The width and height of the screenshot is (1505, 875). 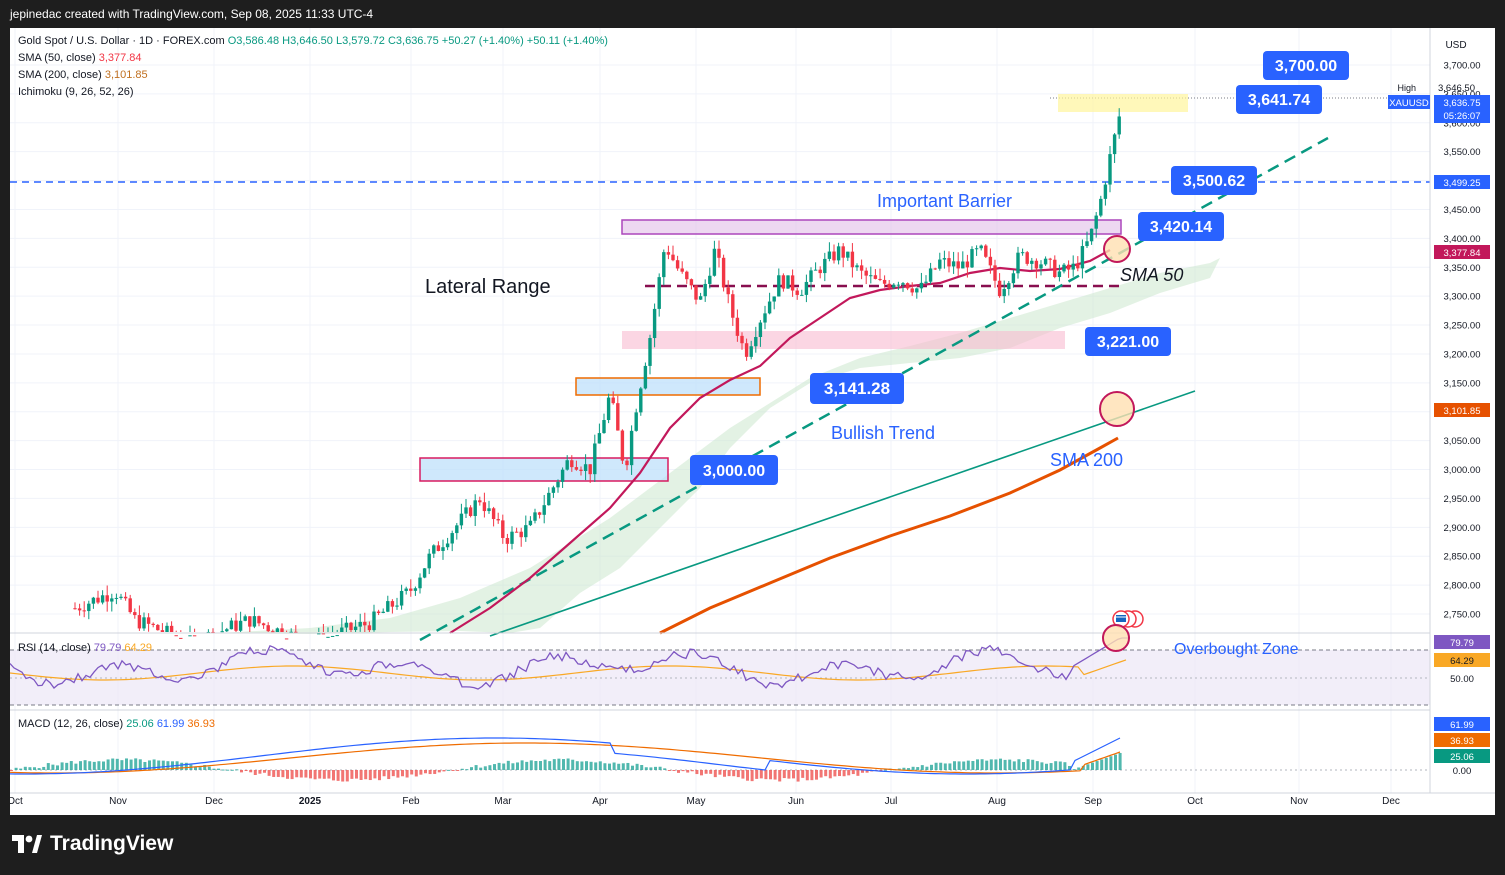 What do you see at coordinates (76, 92) in the screenshot?
I see `legend-ichimoku: Ichimoku (9, 26, 52, 26)` at bounding box center [76, 92].